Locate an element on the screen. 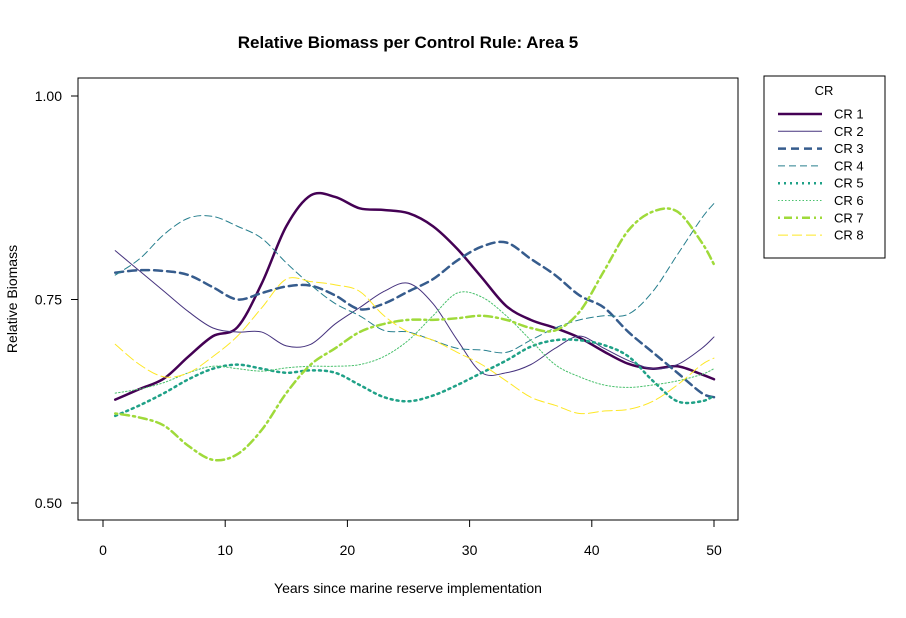  legend-label: CR 7 is located at coordinates (849, 217).